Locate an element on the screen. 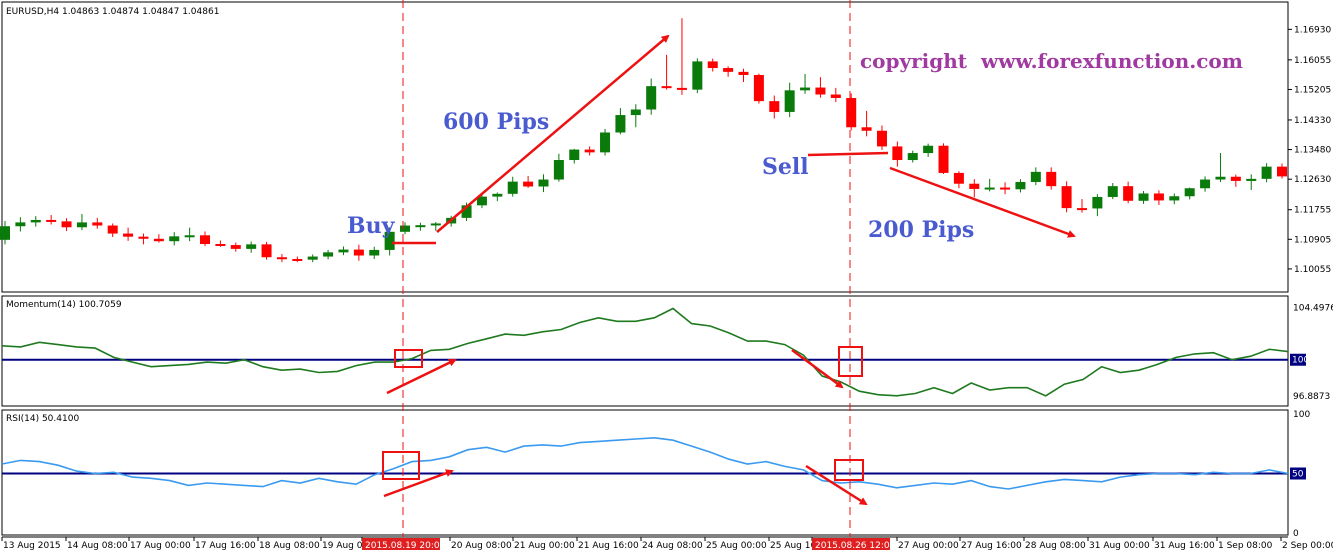 This screenshot has width=1333, height=557. time-tick-label: 27 Aug 16:00 is located at coordinates (991, 546).